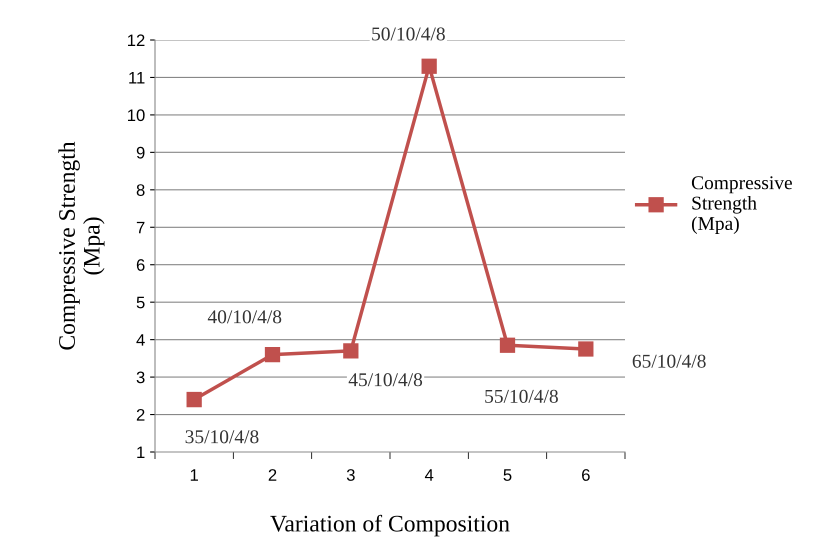 The height and width of the screenshot is (557, 822). I want to click on x-tick-label: 6, so click(586, 475).